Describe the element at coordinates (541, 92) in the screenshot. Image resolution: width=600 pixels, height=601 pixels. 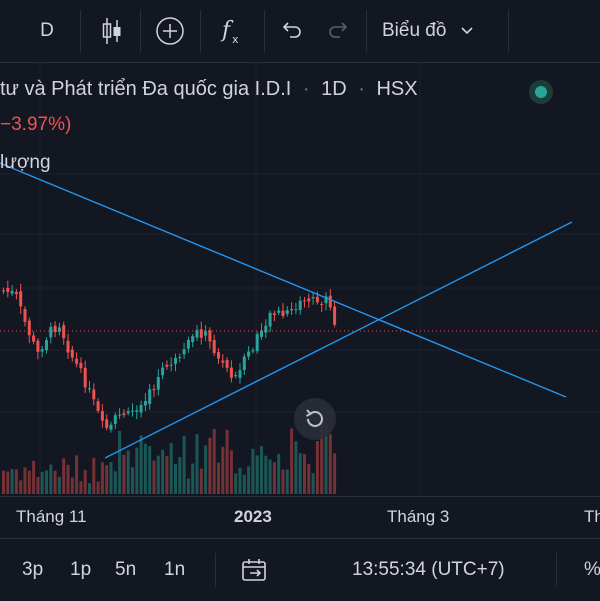
I see `market-status-icon` at that location.